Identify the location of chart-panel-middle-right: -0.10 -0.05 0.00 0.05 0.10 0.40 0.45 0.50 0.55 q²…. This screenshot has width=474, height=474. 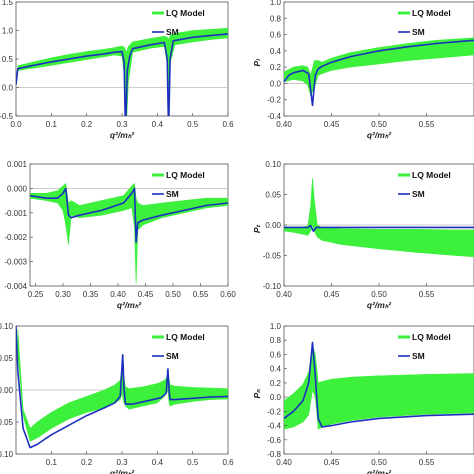
(363, 235).